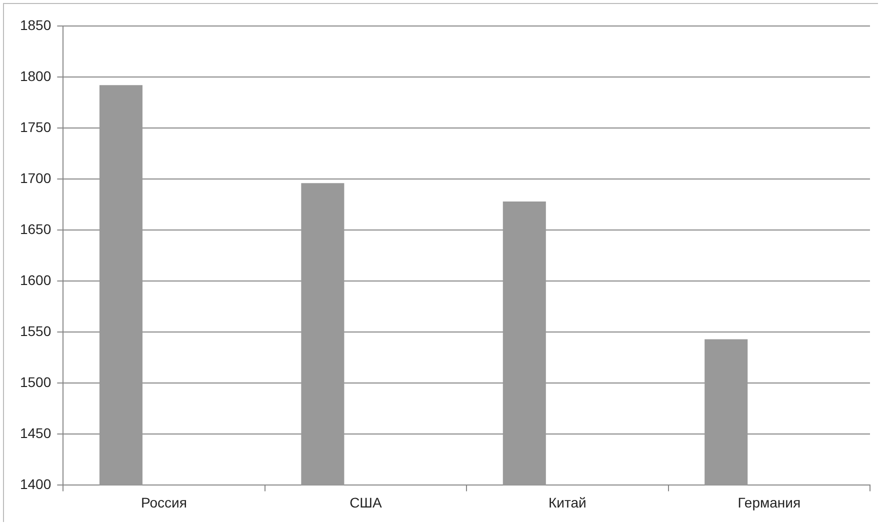 The height and width of the screenshot is (523, 879). Describe the element at coordinates (366, 502) in the screenshot. I see `x-tick-label: США` at that location.